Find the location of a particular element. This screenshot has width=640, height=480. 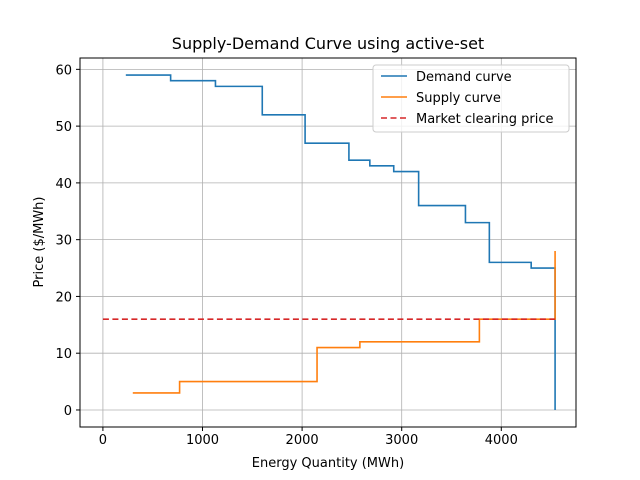

y-tick-label: 10 is located at coordinates (63, 354).